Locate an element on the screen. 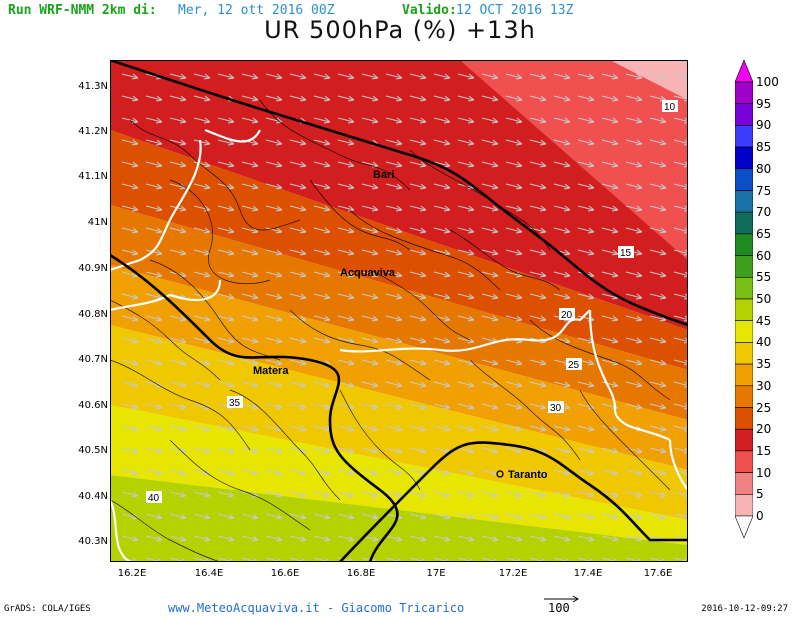 The height and width of the screenshot is (618, 800). legend-label: 95 is located at coordinates (764, 103).